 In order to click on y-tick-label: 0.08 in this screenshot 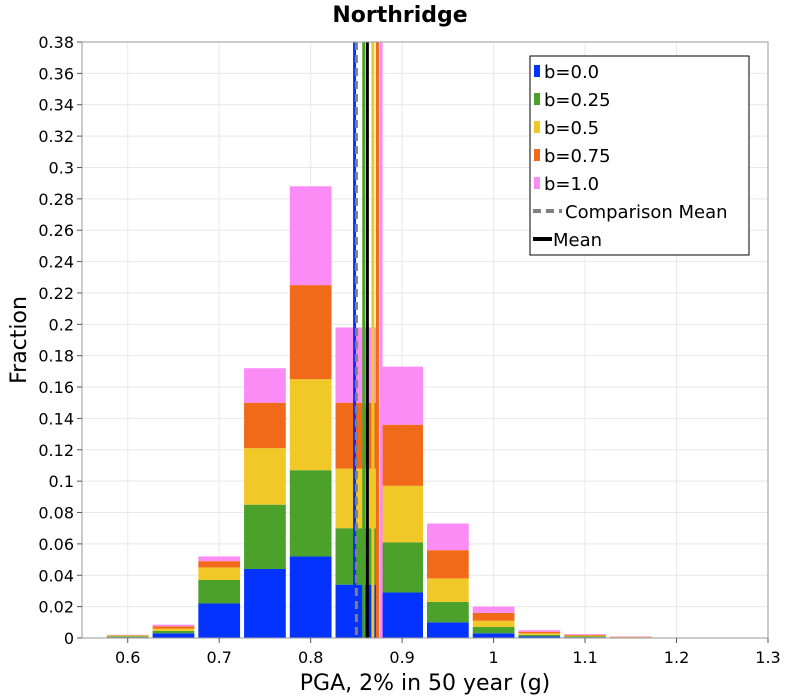, I will do `click(56, 513)`.